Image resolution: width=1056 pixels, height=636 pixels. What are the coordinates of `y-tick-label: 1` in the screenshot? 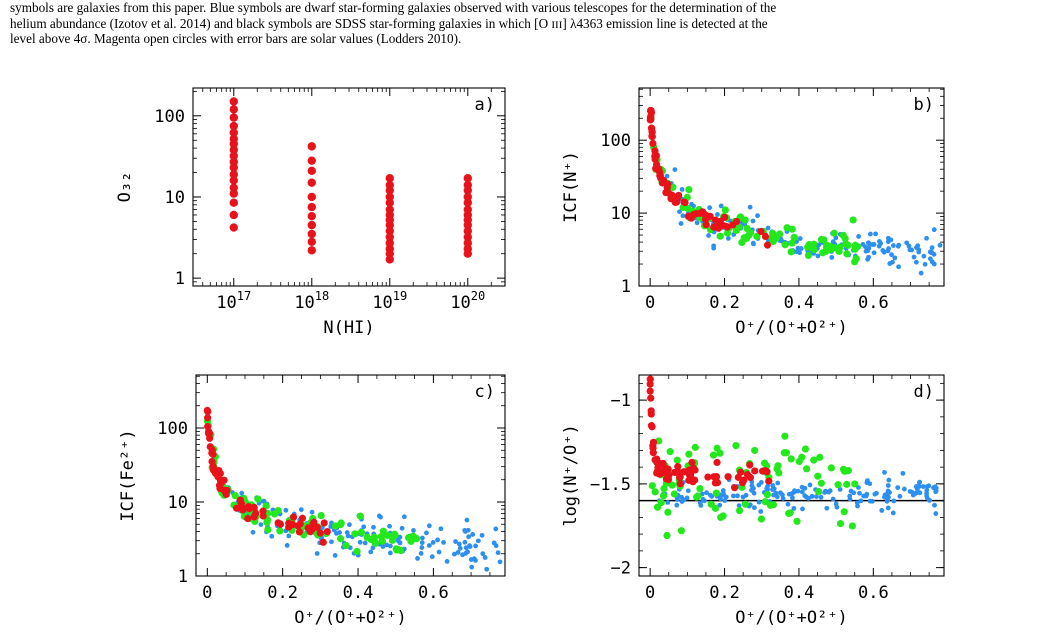 It's located at (626, 287).